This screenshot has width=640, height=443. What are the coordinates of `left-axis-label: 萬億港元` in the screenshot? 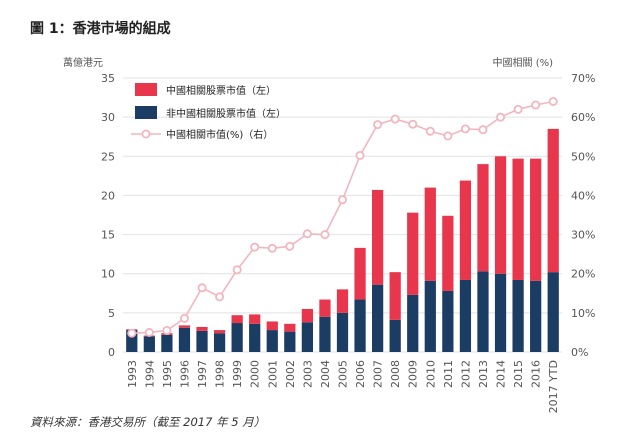 It's located at (83, 62).